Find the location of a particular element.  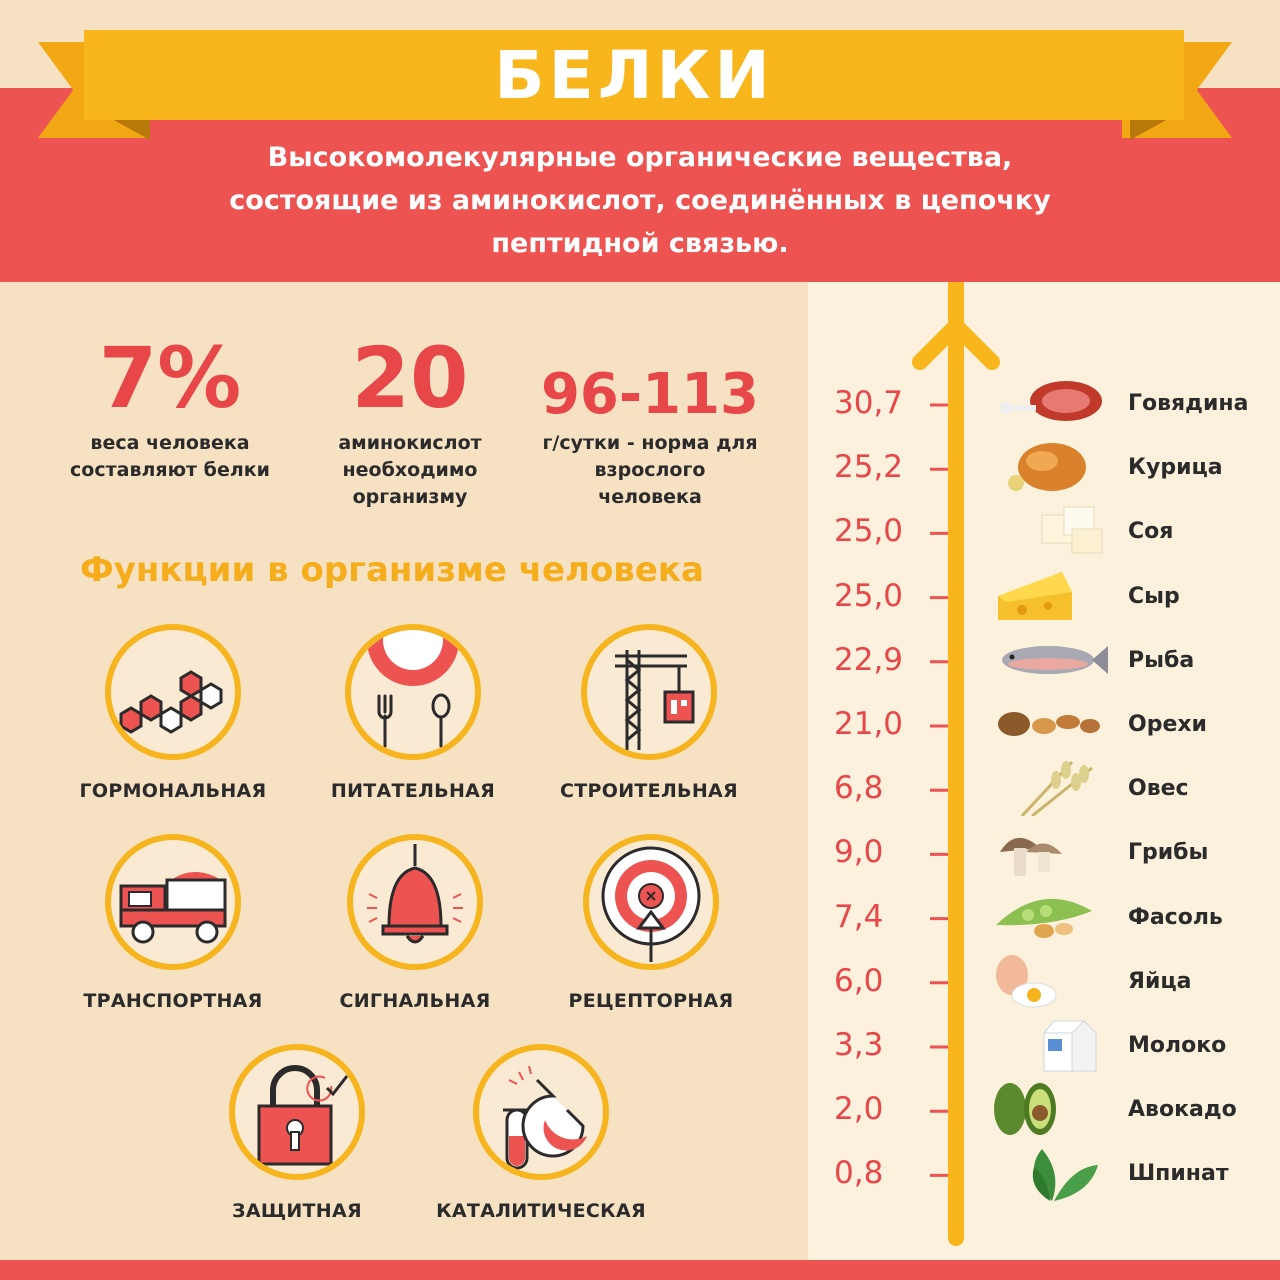

function-label: СТРОИТЕЛЬНАЯ is located at coordinates (649, 791).